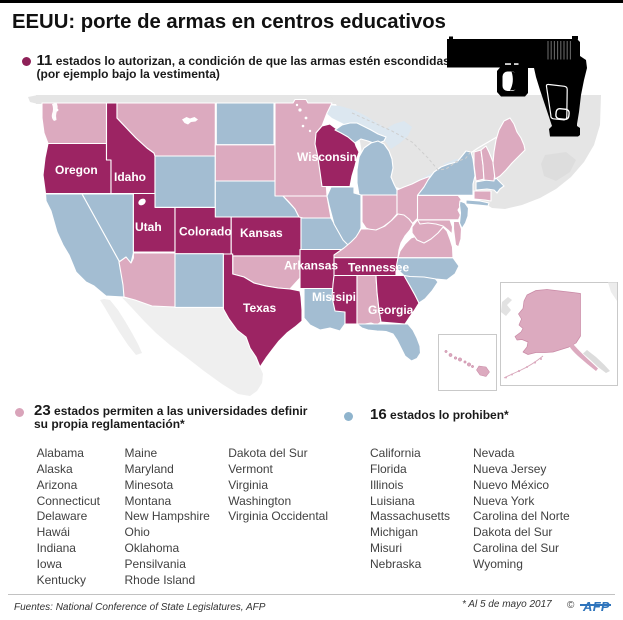 The width and height of the screenshot is (623, 620). What do you see at coordinates (391, 310) in the screenshot?
I see `svg-text: Georgia` at bounding box center [391, 310].